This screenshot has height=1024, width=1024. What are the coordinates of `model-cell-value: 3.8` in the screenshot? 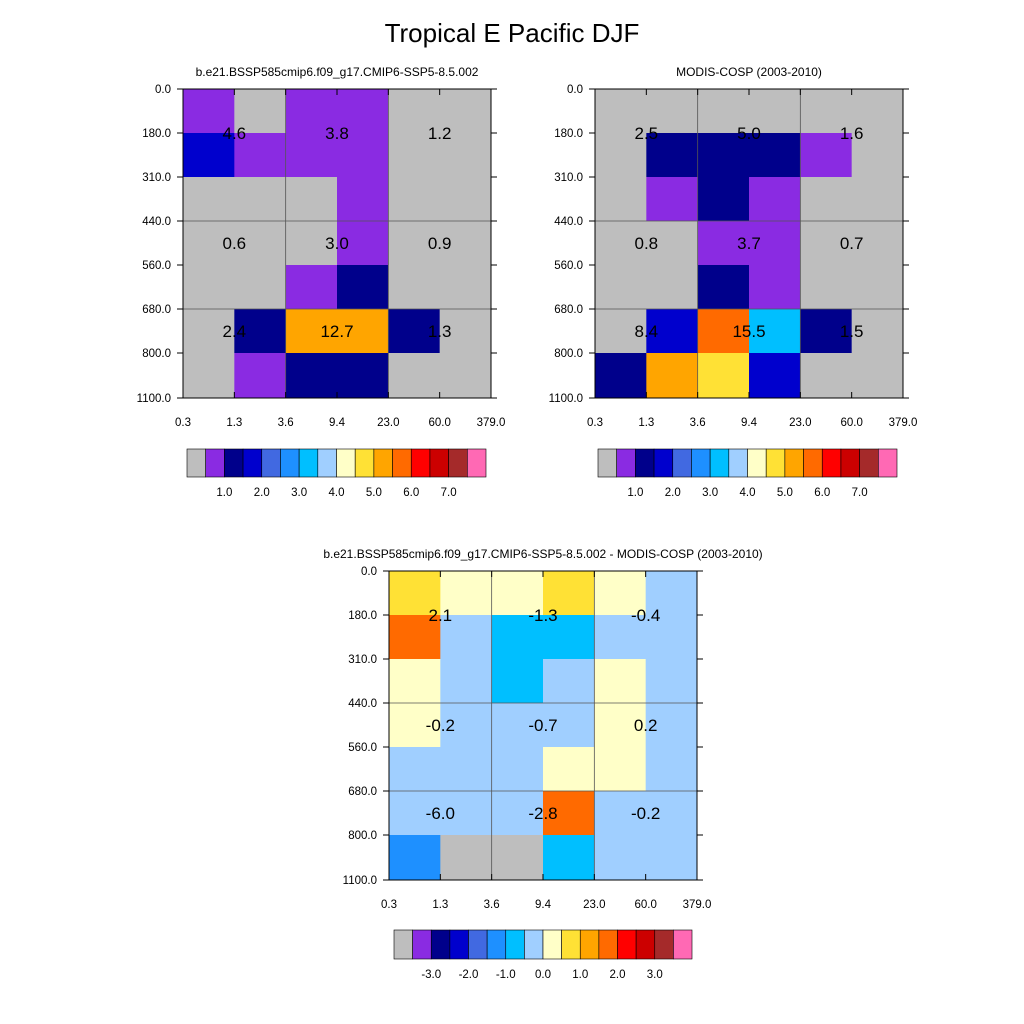 It's located at (337, 133).